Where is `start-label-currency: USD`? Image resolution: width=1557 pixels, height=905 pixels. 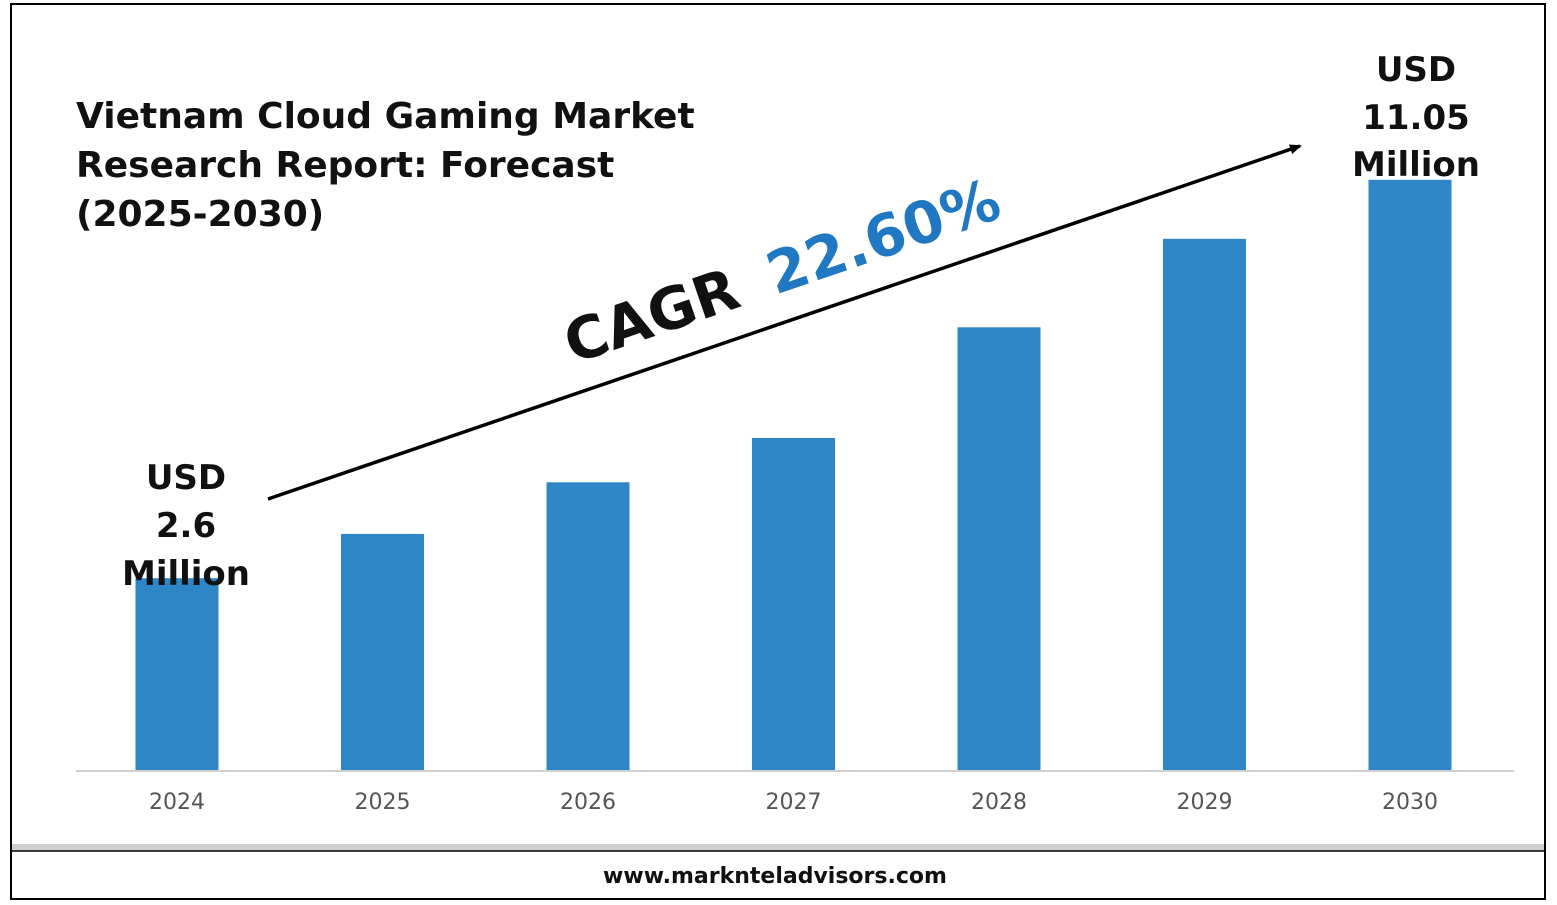 start-label-currency: USD is located at coordinates (186, 478).